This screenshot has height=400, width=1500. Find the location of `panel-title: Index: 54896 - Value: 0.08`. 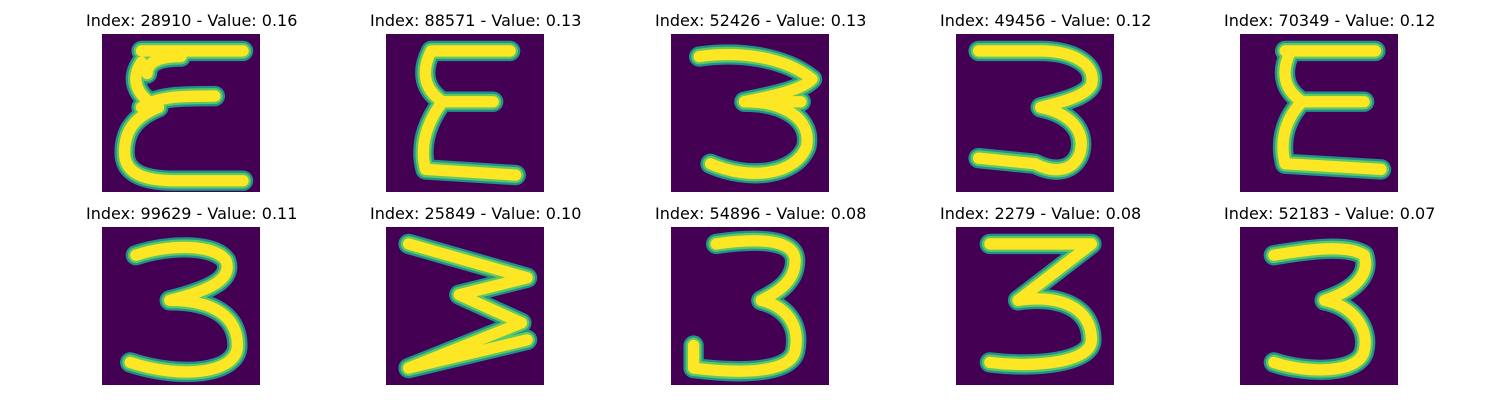

panel-title: Index: 54896 - Value: 0.08 is located at coordinates (761, 213).